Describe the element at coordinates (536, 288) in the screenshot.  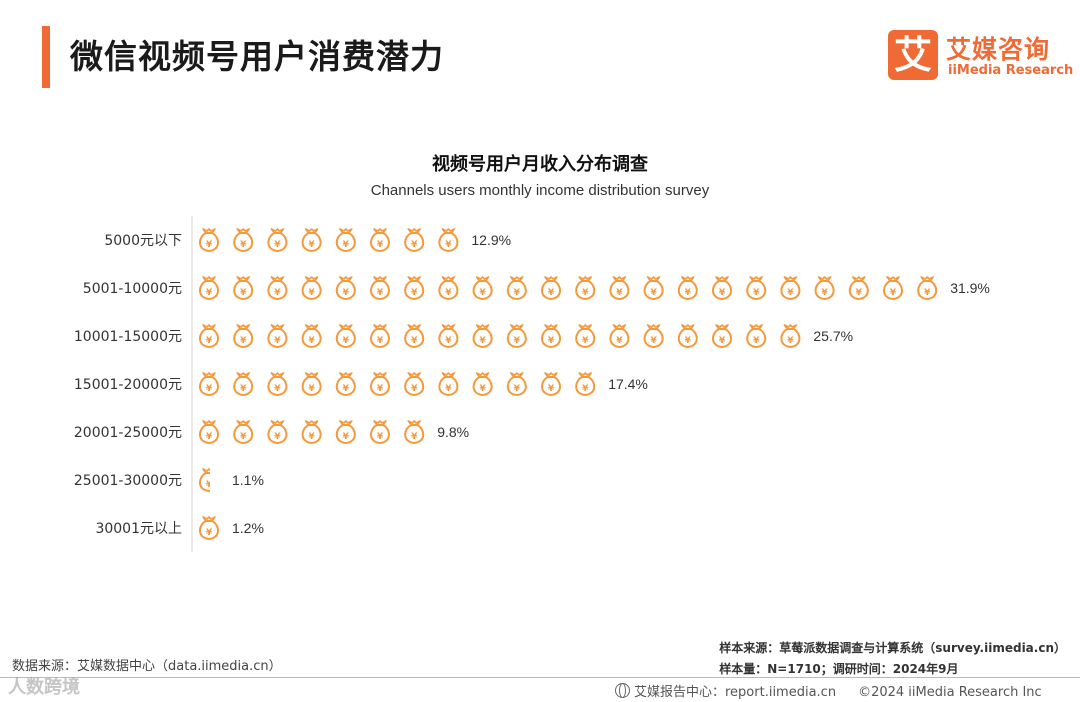
I see `chart-row: 5001-10000元 31.9%` at that location.